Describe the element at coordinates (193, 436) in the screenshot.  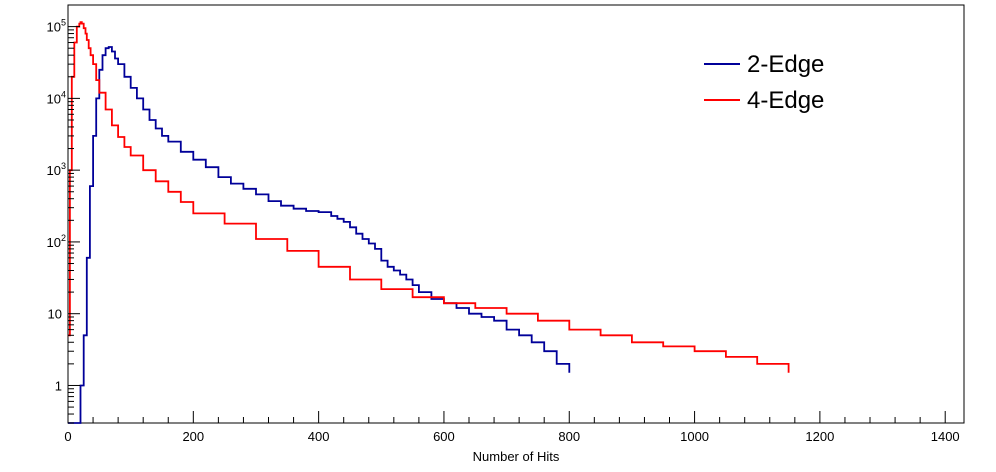
I see `x-tick-label: 200` at that location.